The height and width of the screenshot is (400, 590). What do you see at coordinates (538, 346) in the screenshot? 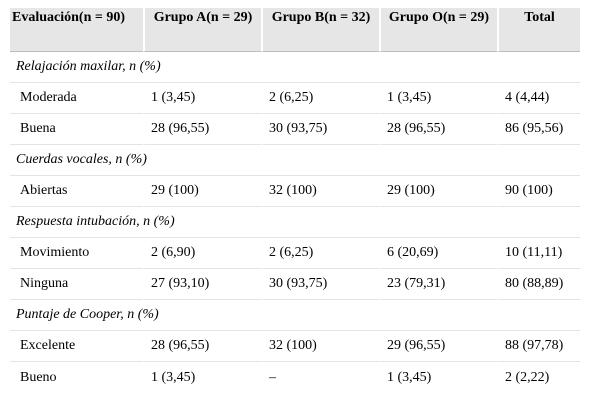
I see `cell-total: 88 (97,78)` at bounding box center [538, 346].